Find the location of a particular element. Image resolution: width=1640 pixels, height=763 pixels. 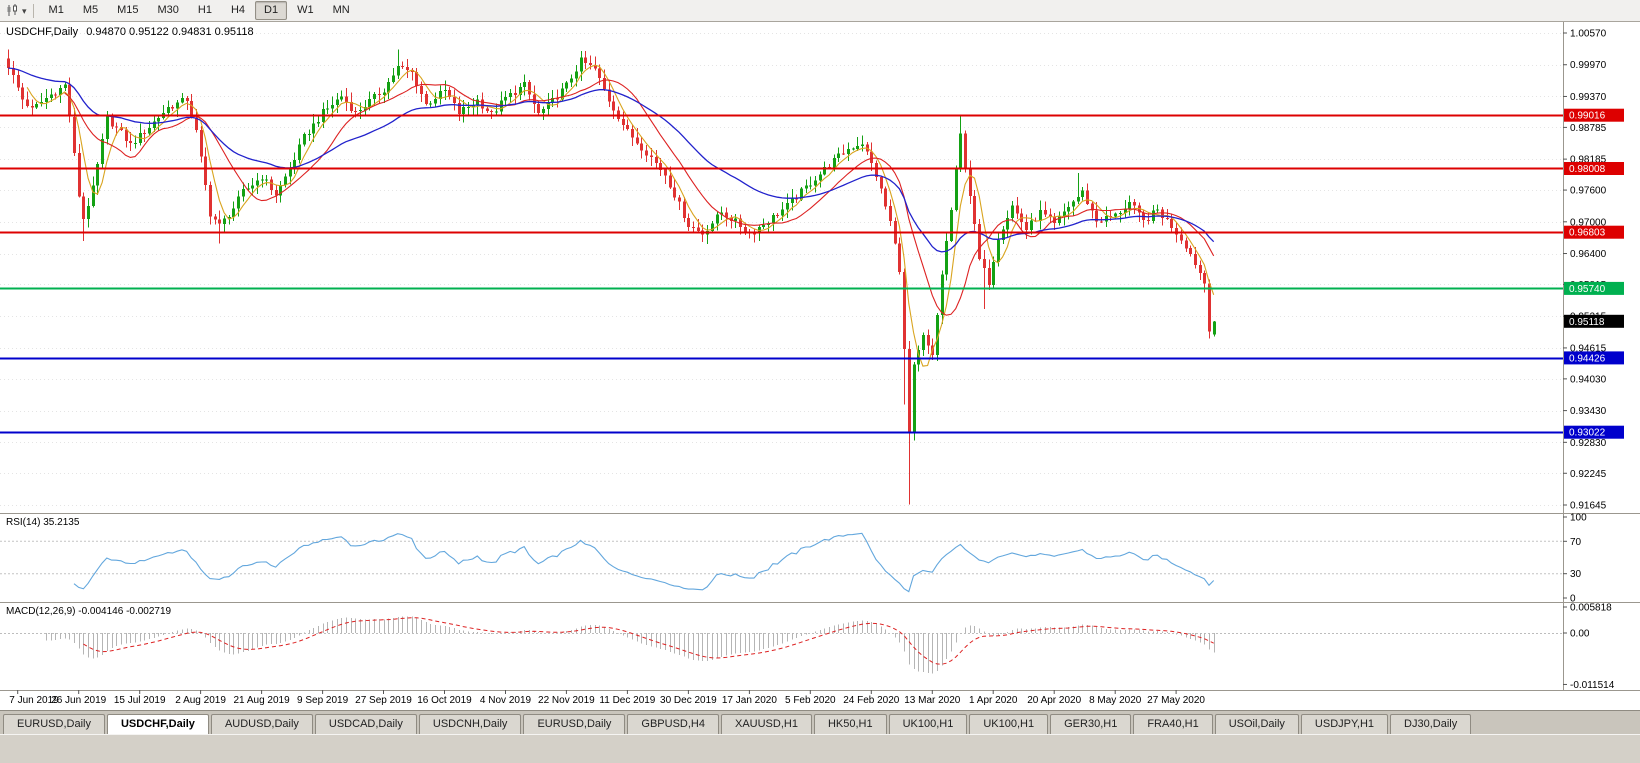

chart-tab-gbpusd-h4-6: GBPUSD,H4 is located at coordinates (673, 724).